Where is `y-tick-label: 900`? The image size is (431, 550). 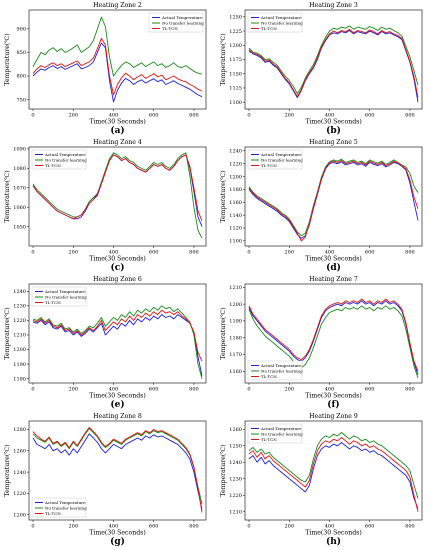
y-tick-label: 900 is located at coordinates (21, 30).